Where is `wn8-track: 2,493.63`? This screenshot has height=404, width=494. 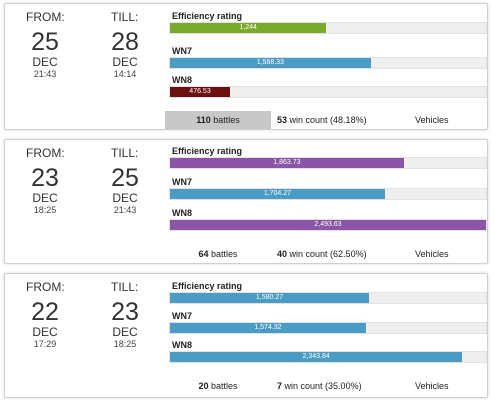
wn8-track: 2,493.63 is located at coordinates (328, 225).